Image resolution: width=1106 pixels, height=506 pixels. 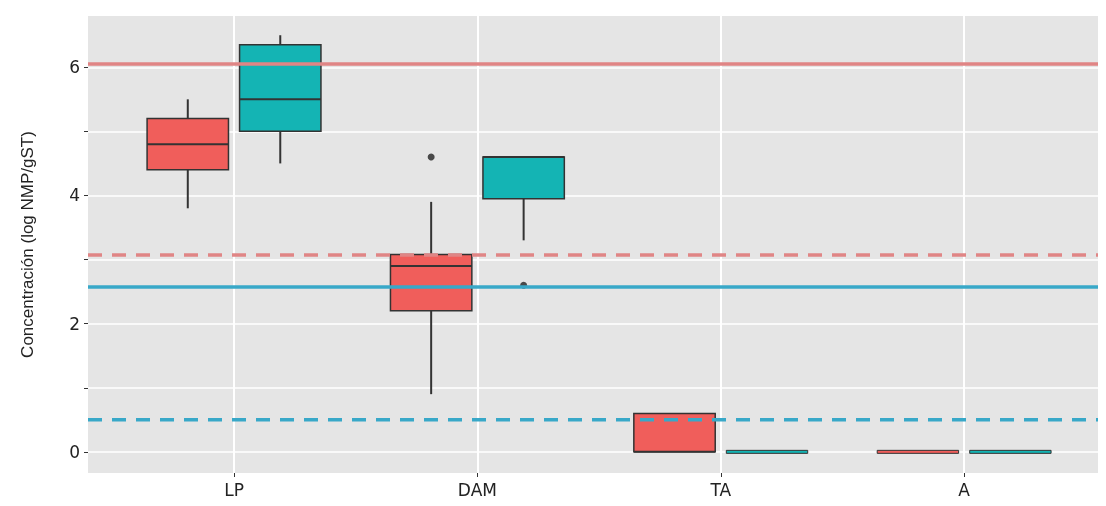 What do you see at coordinates (477, 489) in the screenshot?
I see `x-tick-label: DAM` at bounding box center [477, 489].